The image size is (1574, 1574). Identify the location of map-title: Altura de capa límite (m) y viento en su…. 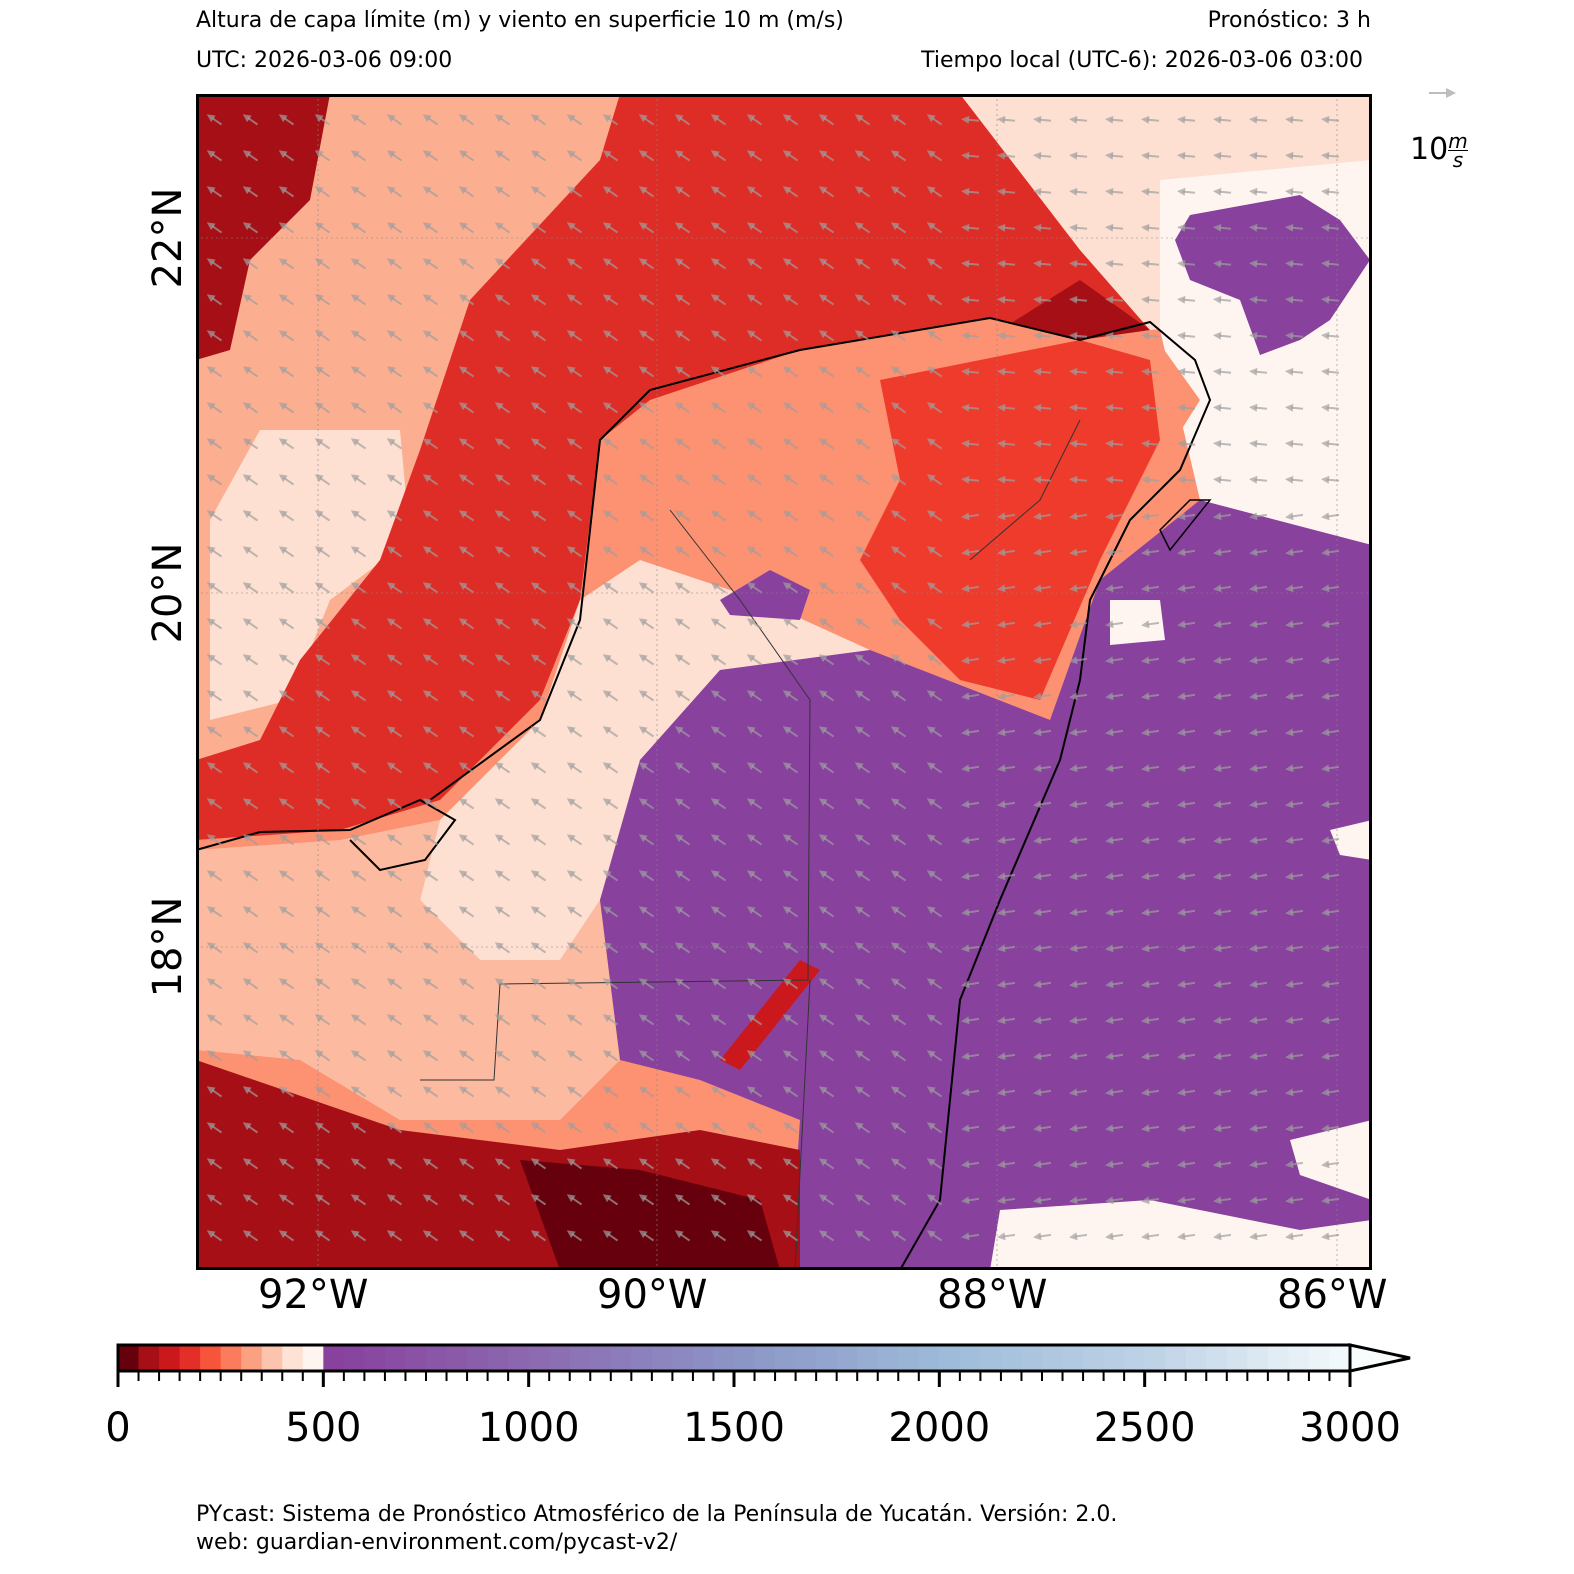
(520, 20).